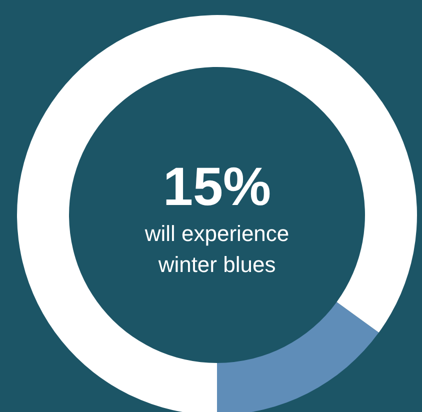 The width and height of the screenshot is (422, 412). I want to click on data-label: 15%, so click(217, 187).